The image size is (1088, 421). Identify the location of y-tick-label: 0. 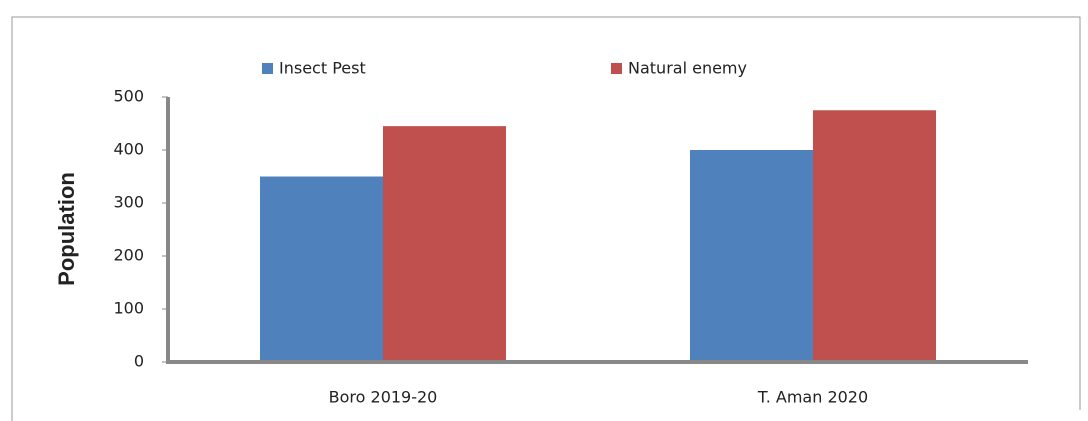
(139, 361).